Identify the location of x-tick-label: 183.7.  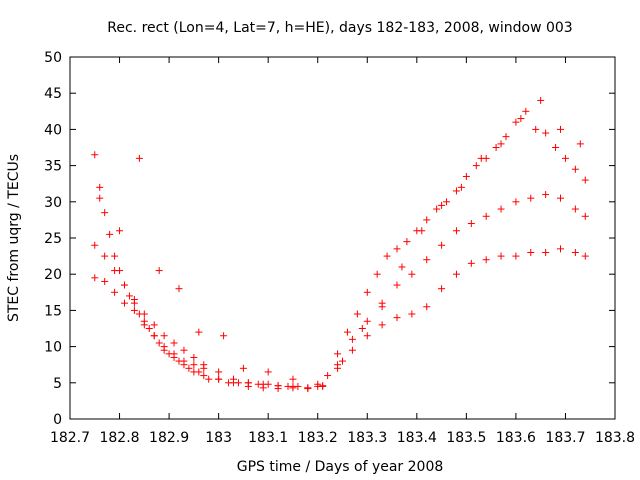
(565, 438).